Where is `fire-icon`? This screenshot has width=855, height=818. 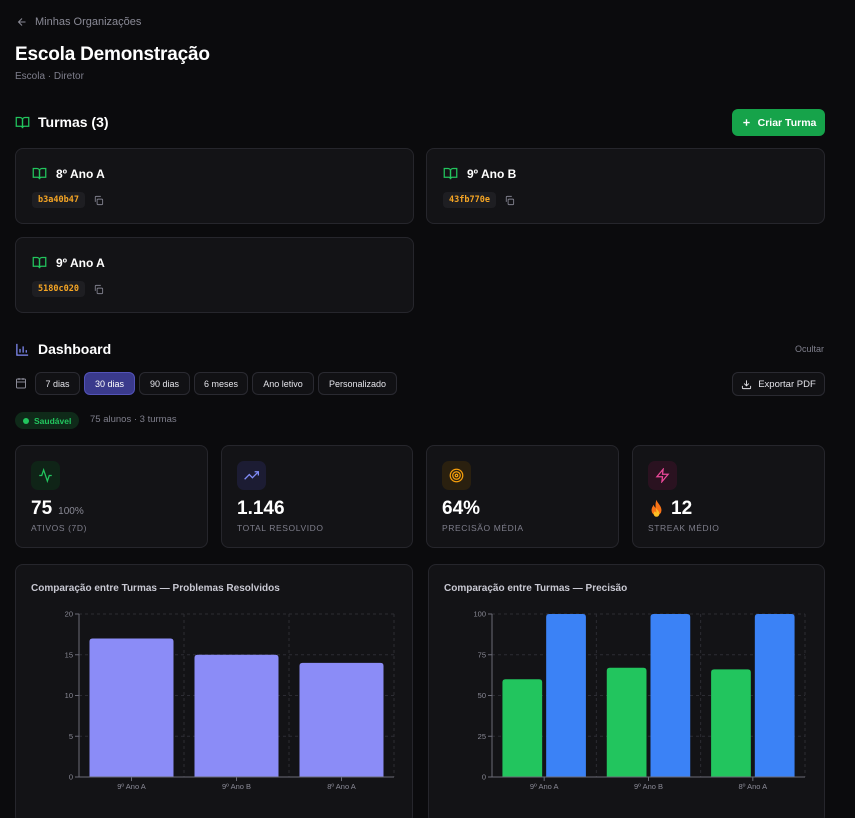
fire-icon is located at coordinates (656, 508).